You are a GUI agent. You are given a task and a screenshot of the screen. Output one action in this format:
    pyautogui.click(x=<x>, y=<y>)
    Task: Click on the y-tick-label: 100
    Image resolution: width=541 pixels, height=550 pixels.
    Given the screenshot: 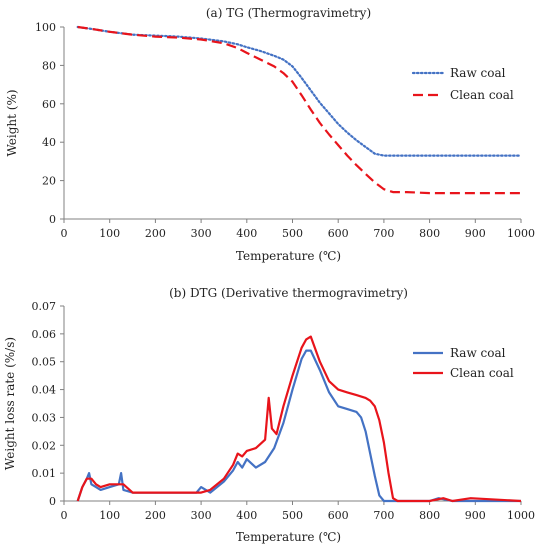 What is the action you would take?
    pyautogui.click(x=45, y=27)
    